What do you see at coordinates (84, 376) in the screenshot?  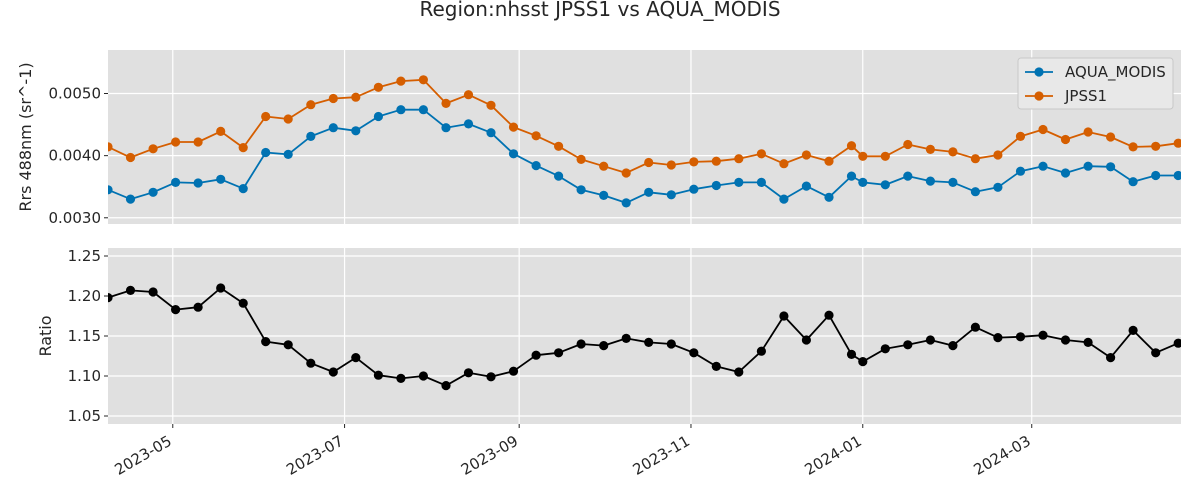 I see `y-tick-label: 1.10` at bounding box center [84, 376].